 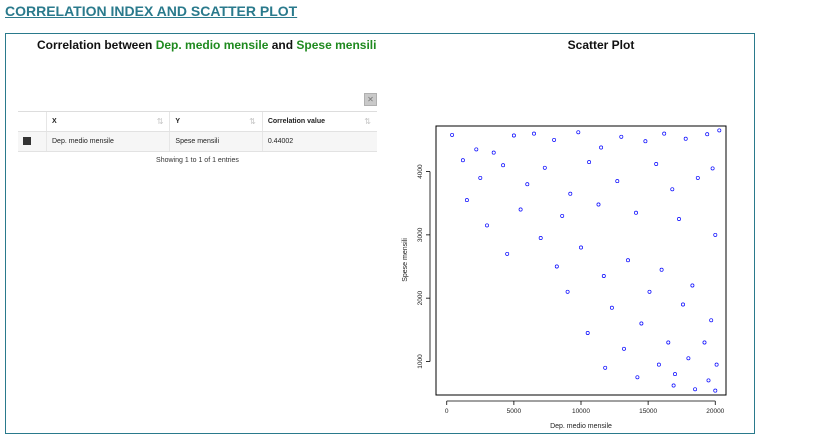 What do you see at coordinates (405, 260) in the screenshot?
I see `y-axis-label: Spese mensili` at bounding box center [405, 260].